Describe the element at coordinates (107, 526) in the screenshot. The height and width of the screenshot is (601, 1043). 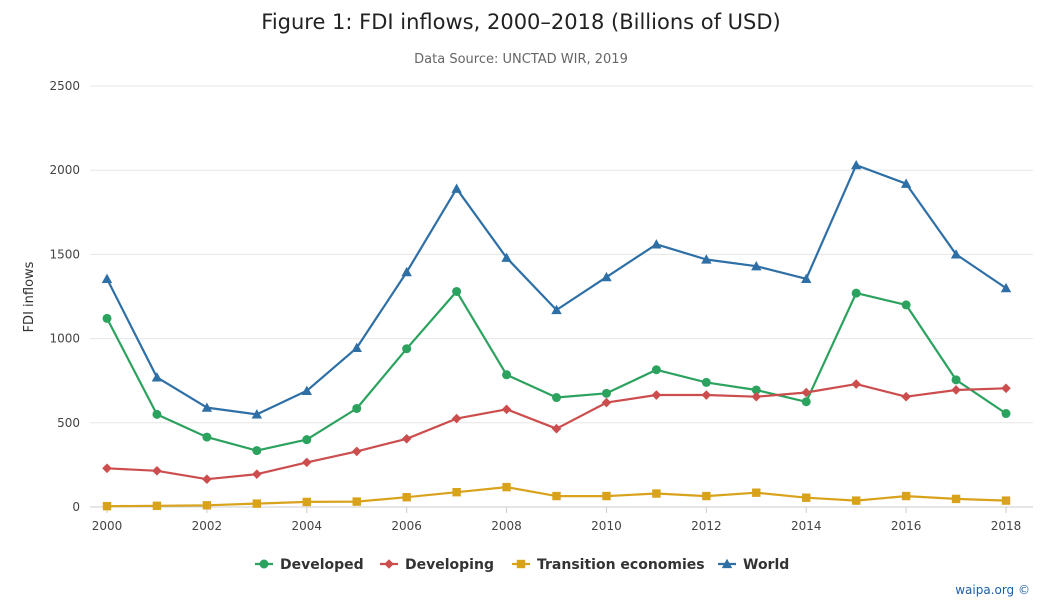
I see `x-tick-label: 2000` at that location.